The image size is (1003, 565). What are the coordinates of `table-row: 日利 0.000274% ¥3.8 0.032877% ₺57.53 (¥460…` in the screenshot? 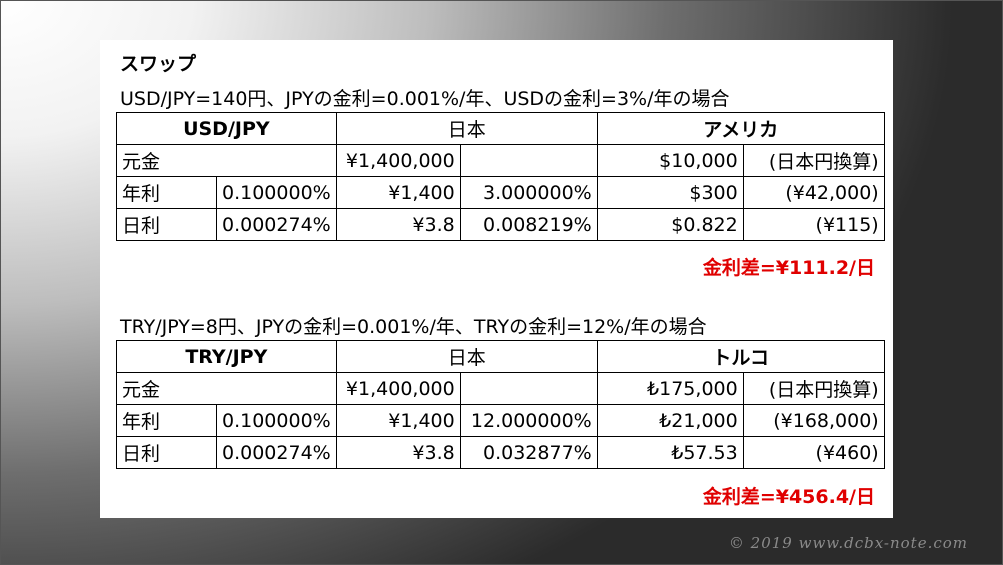 It's located at (500, 452).